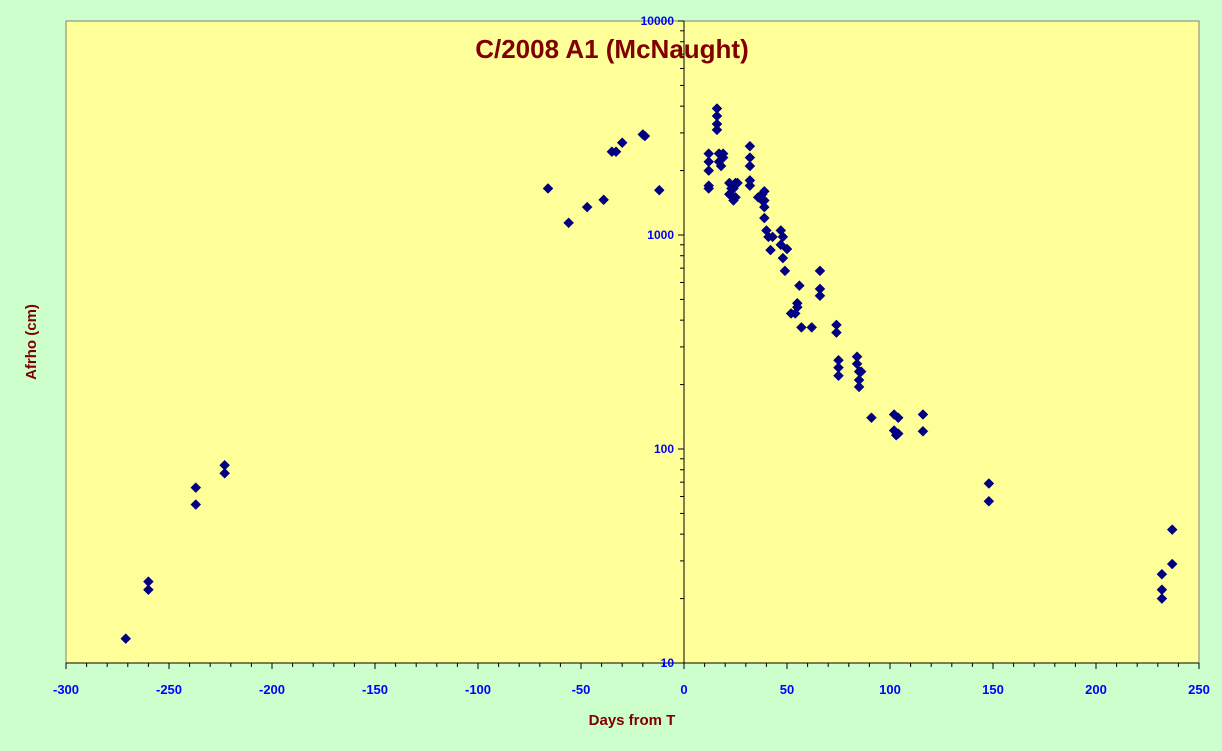 The width and height of the screenshot is (1222, 751). Describe the element at coordinates (993, 689) in the screenshot. I see `x-tick-label: 150` at that location.